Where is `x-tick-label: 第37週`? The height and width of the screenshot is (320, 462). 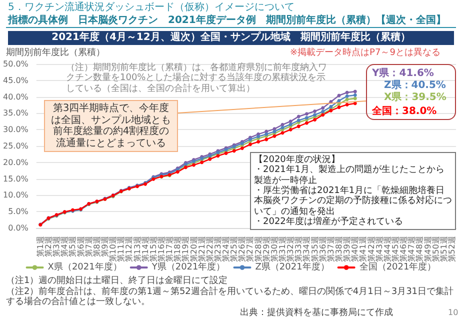
x-tick-label: 第37週 is located at coordinates (331, 249).